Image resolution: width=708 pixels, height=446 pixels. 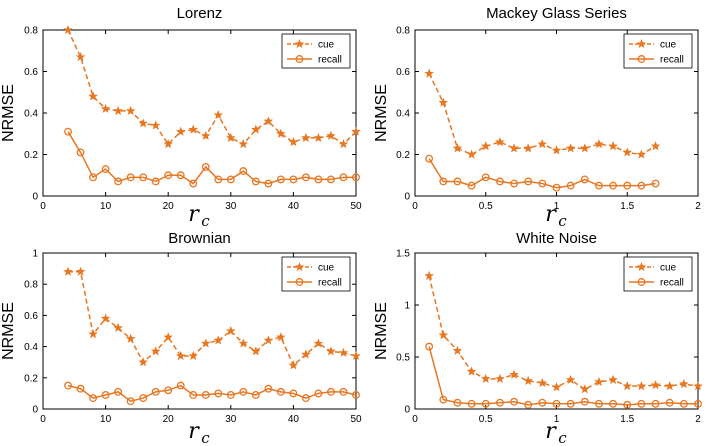 I want to click on y-tick-label: 1, so click(x=35, y=254).